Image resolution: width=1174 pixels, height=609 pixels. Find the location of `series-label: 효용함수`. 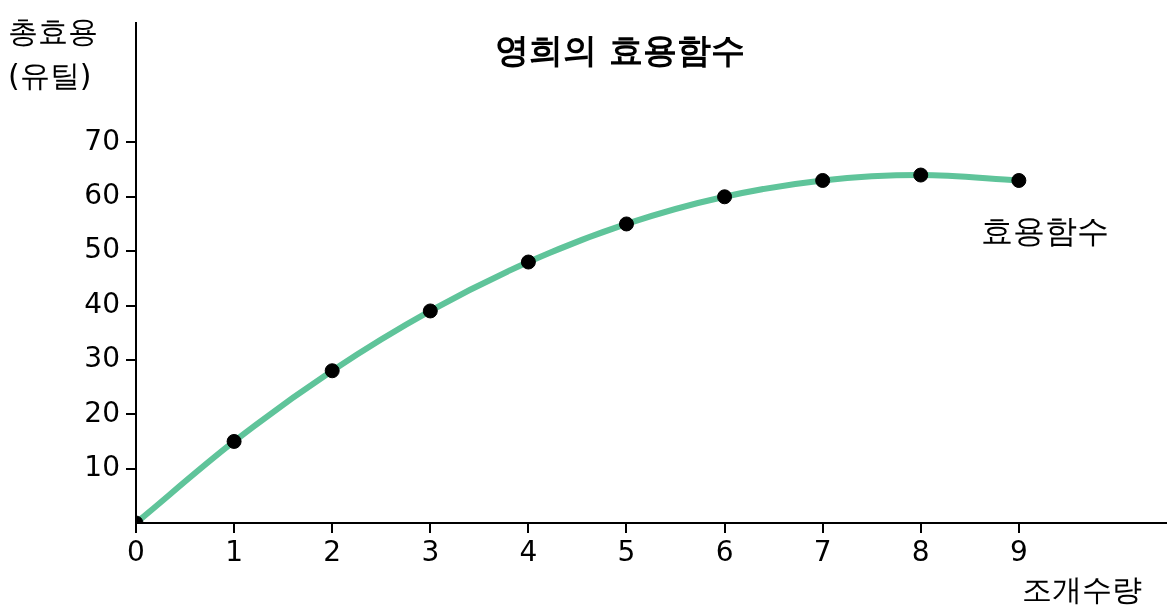

series-label: 효용함수 is located at coordinates (1044, 231).